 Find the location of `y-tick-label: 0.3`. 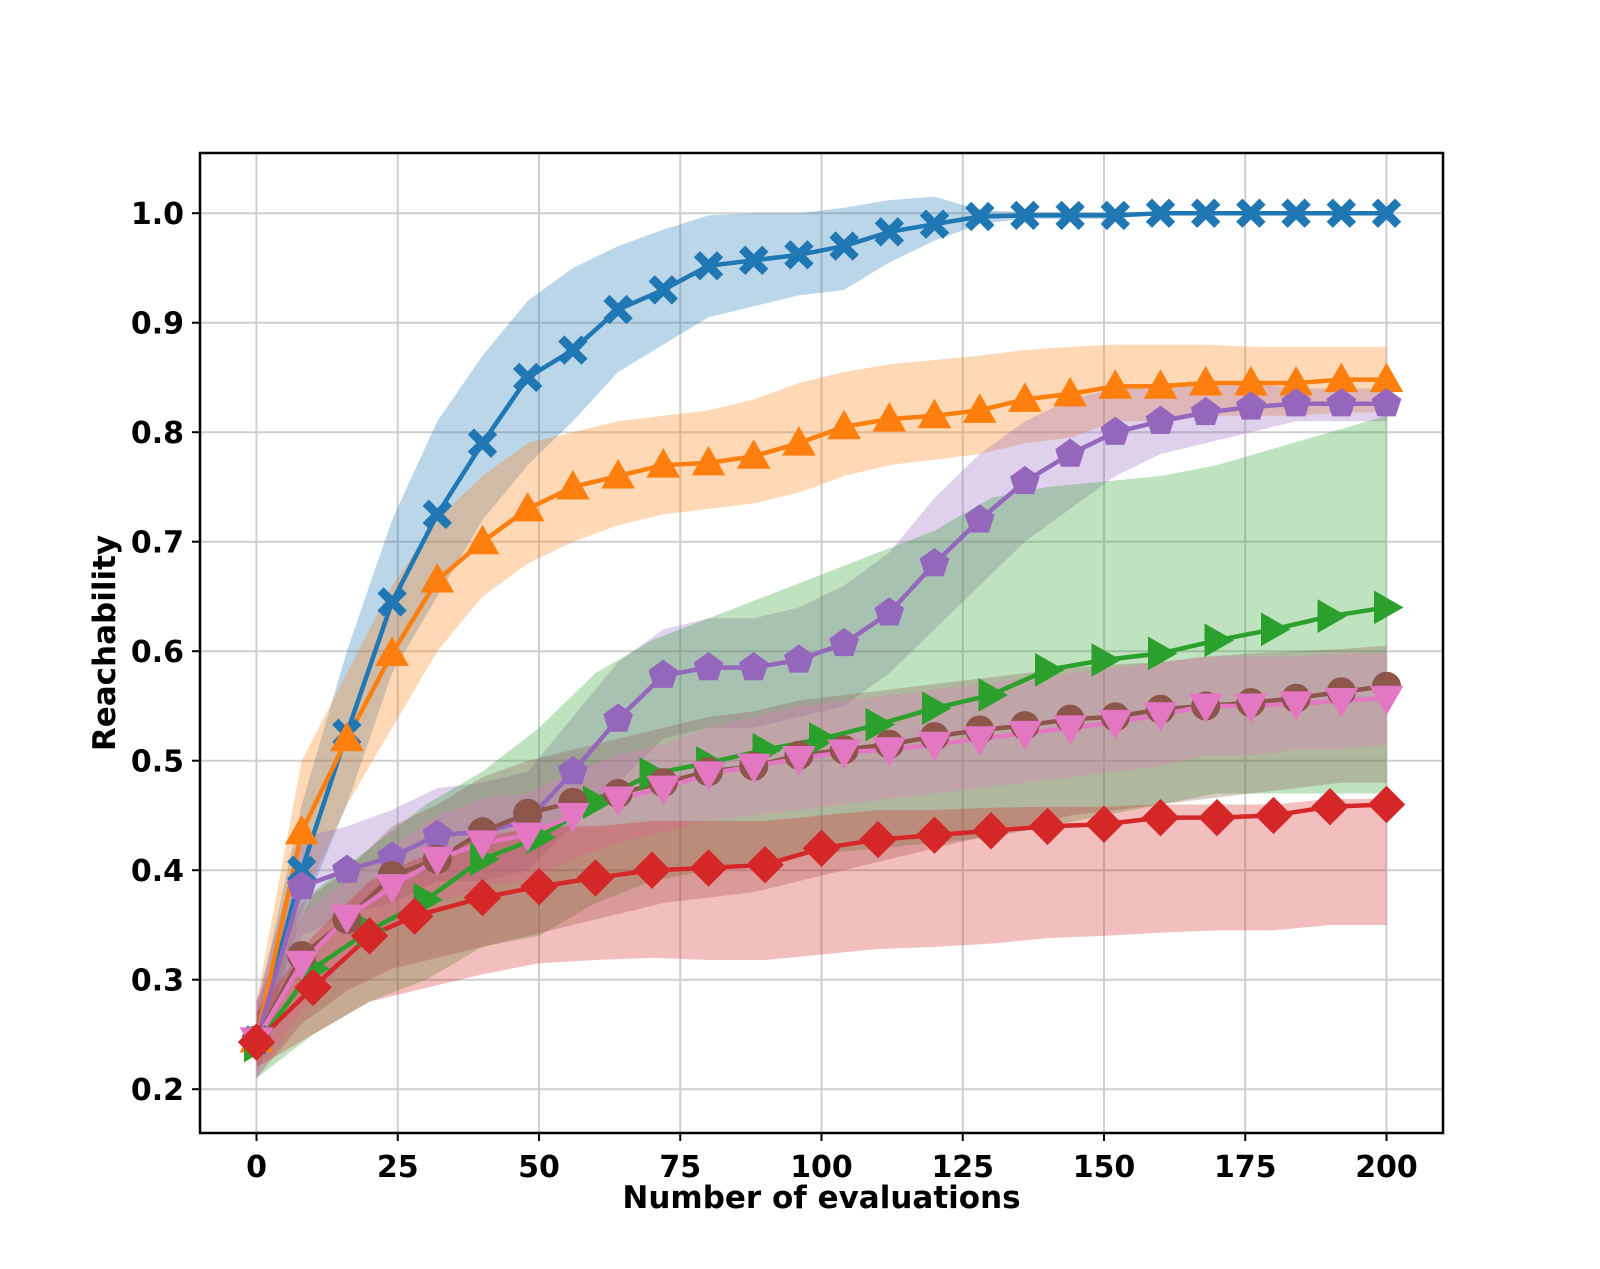

y-tick-label: 0.3 is located at coordinates (157, 981).